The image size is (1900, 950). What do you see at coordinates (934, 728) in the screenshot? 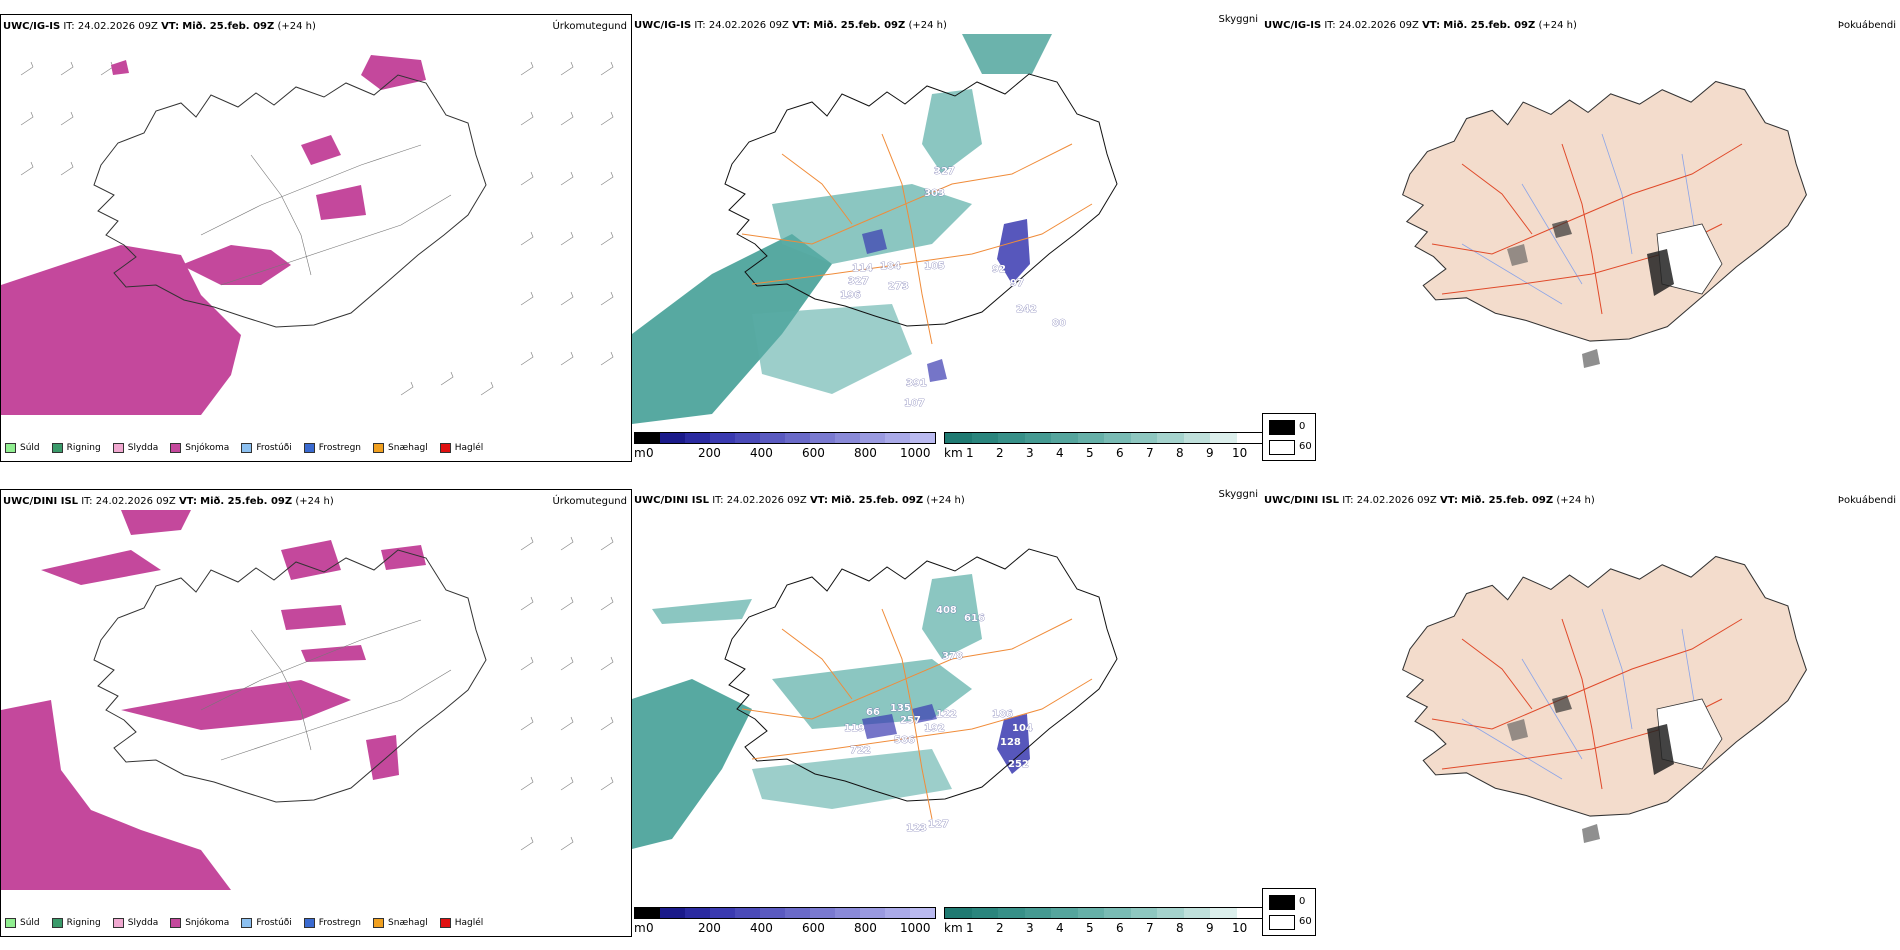
I see `peak-label: 192` at bounding box center [934, 728].